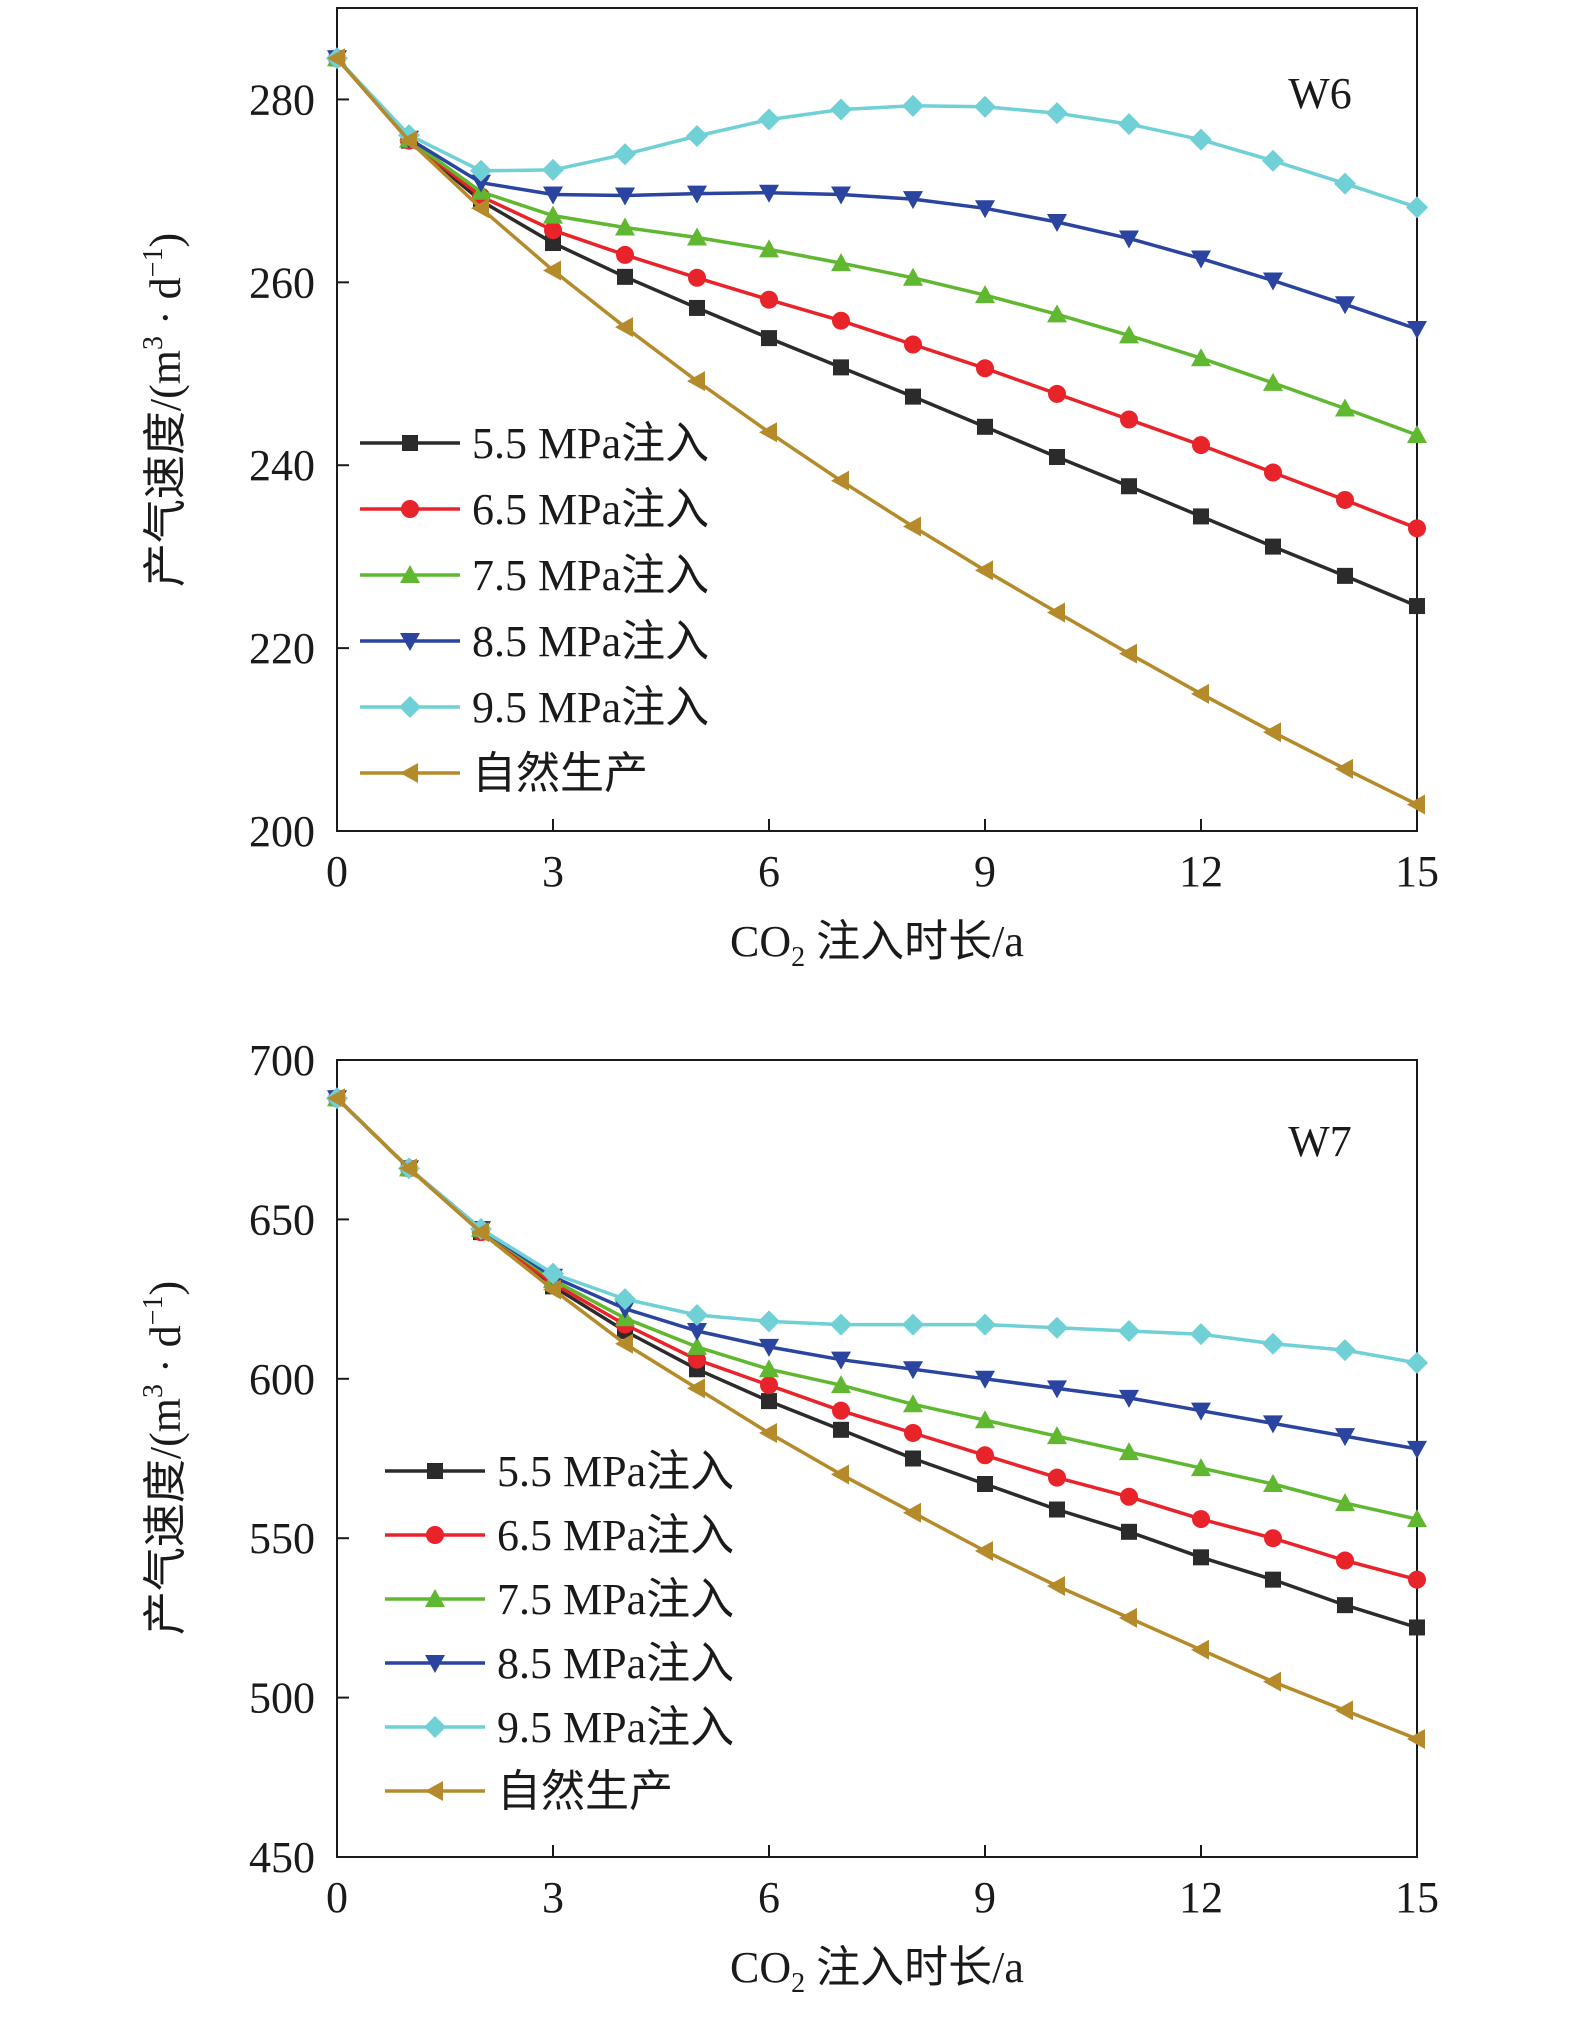 This screenshot has width=1575, height=2044. Describe the element at coordinates (1417, 1897) in the screenshot. I see `x-tick-label: 15` at that location.